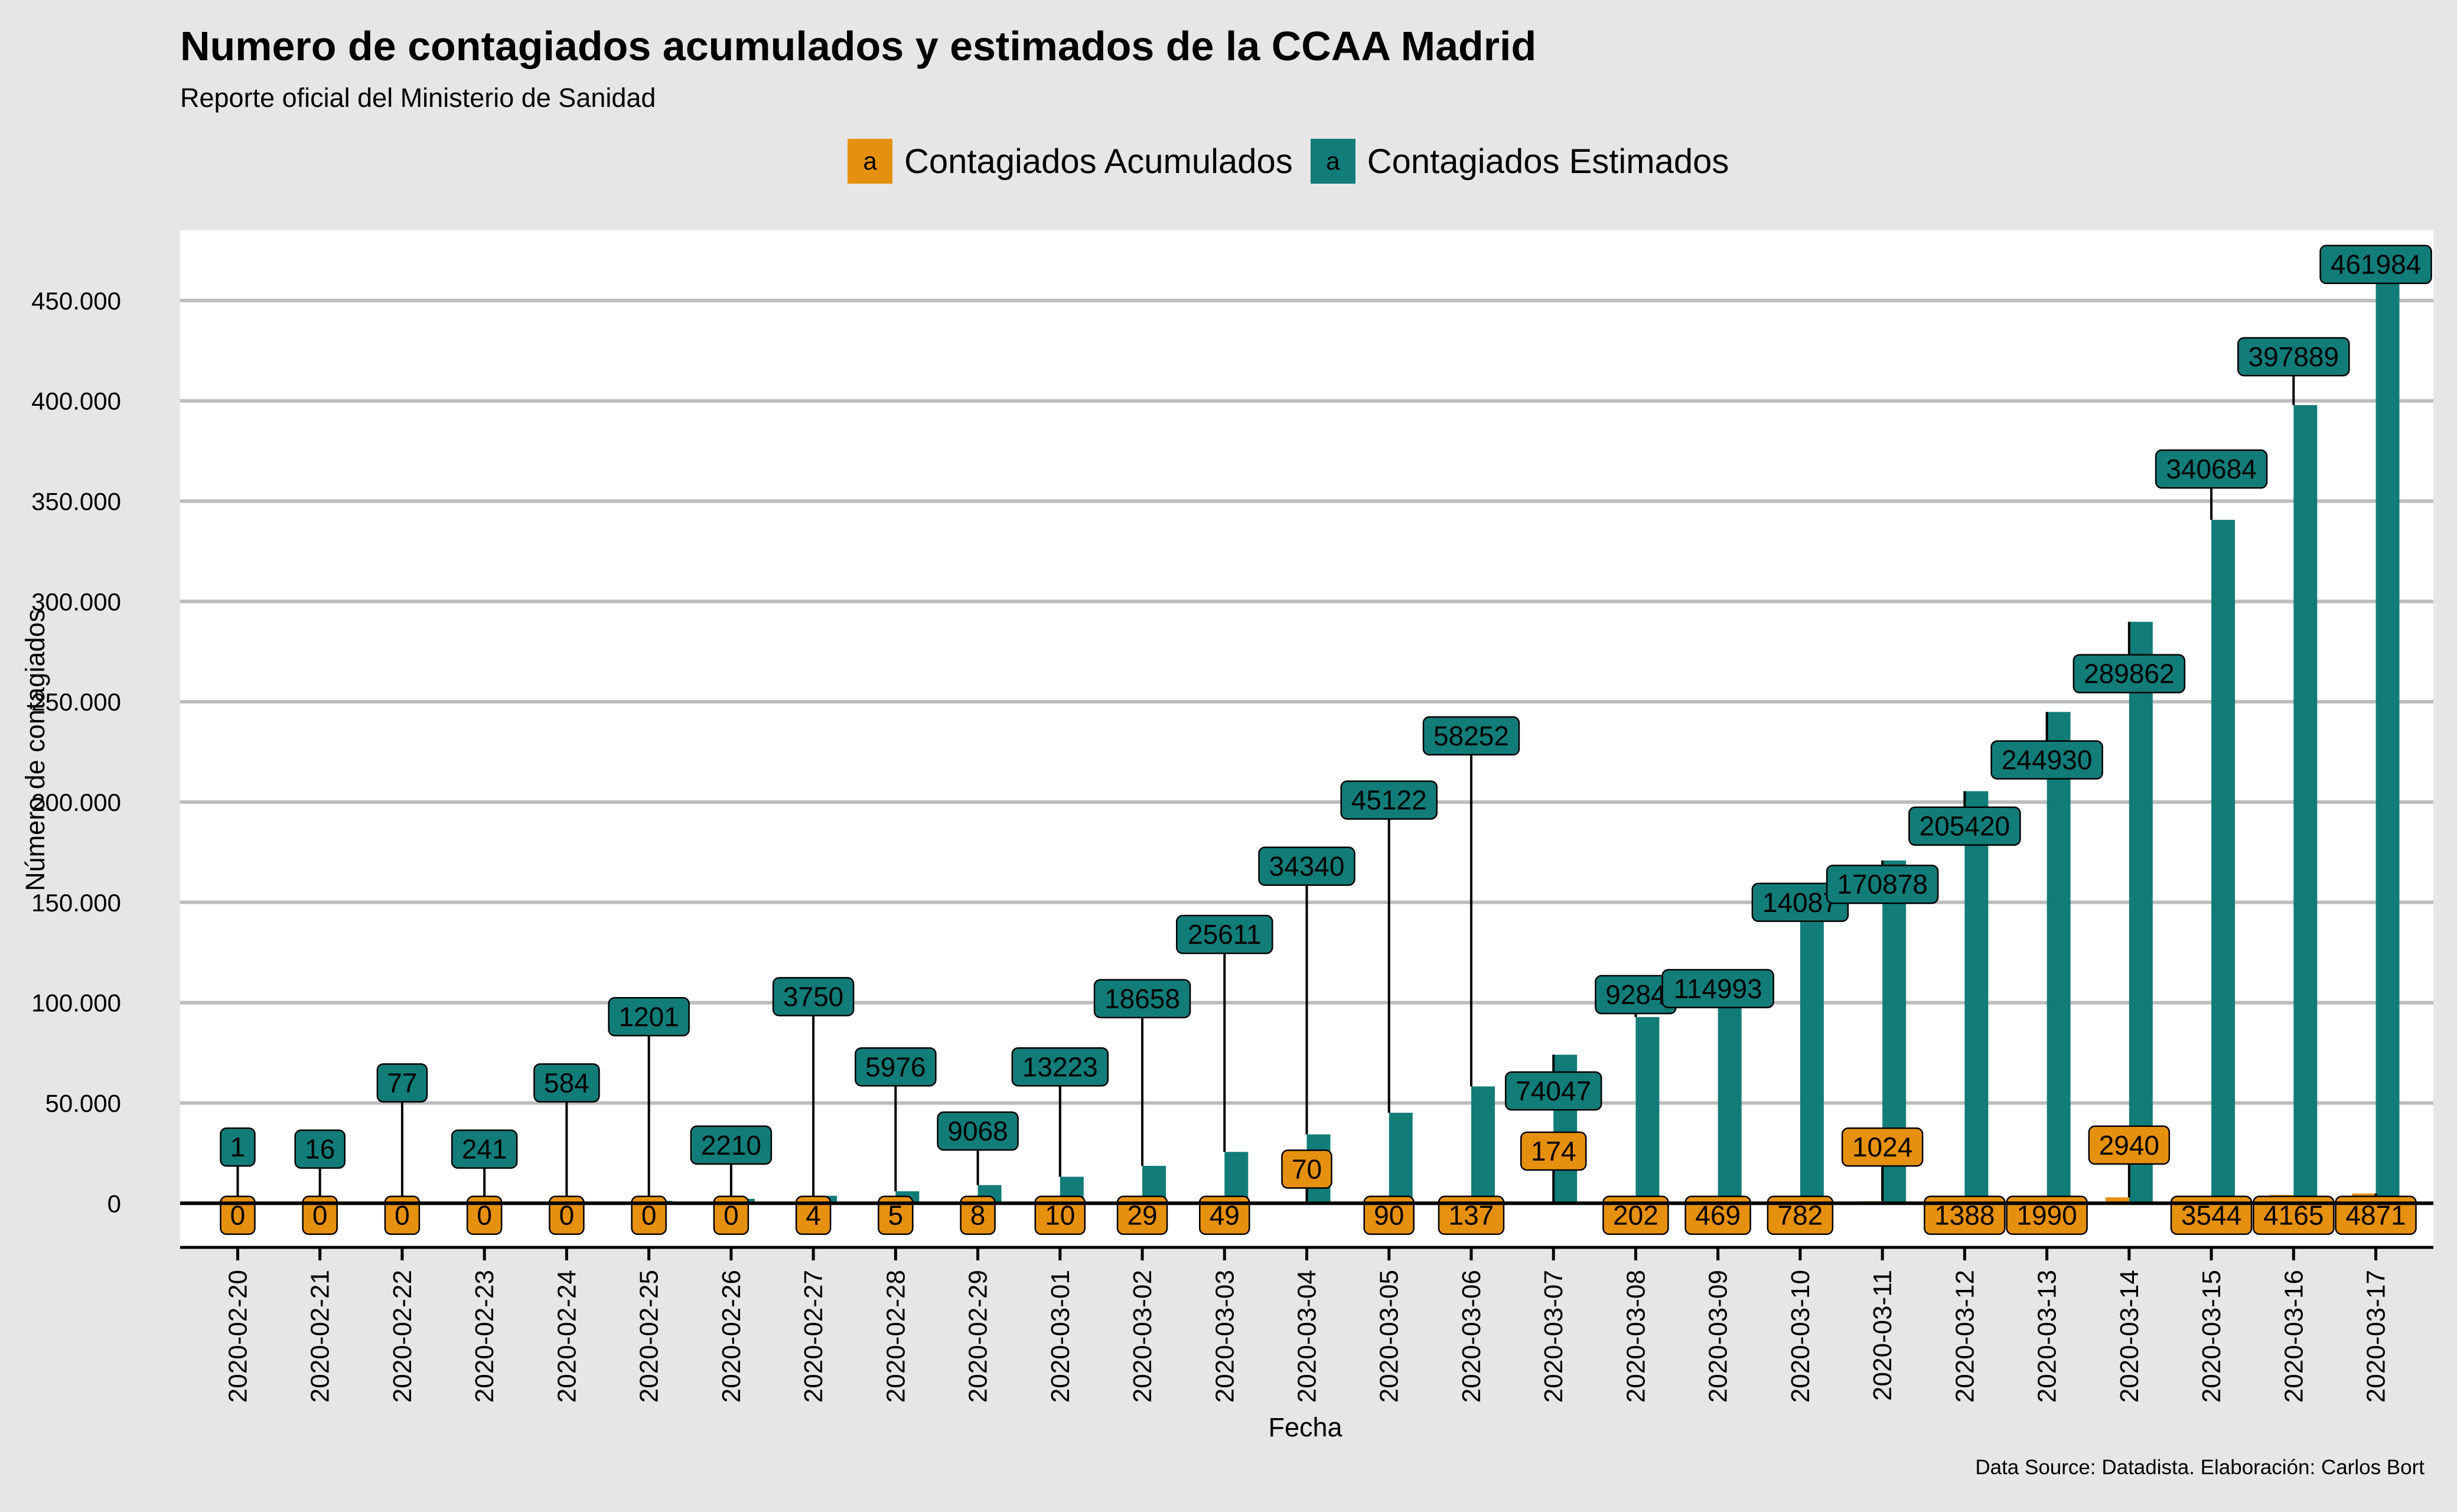  Describe the element at coordinates (1307, 1336) in the screenshot. I see `x-tick-label: 2020-03-04` at that location.